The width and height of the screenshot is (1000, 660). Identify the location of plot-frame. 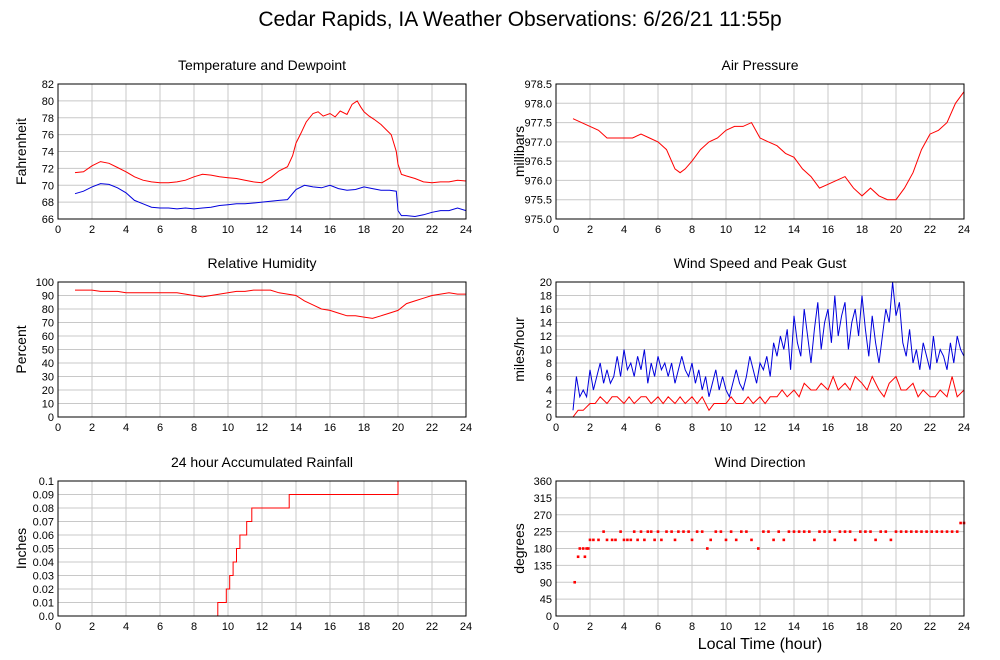
(262, 151).